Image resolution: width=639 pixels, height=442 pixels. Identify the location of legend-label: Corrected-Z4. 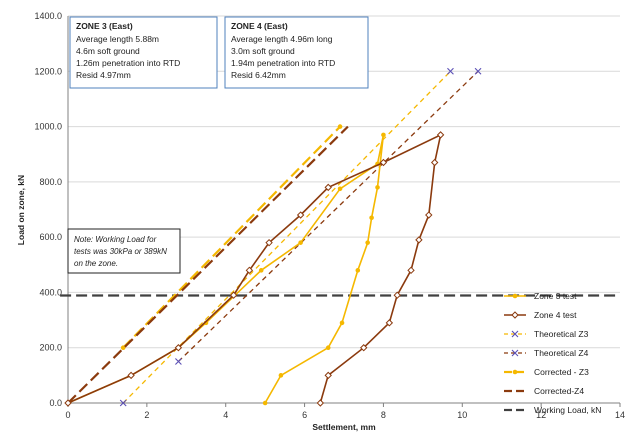
(559, 391).